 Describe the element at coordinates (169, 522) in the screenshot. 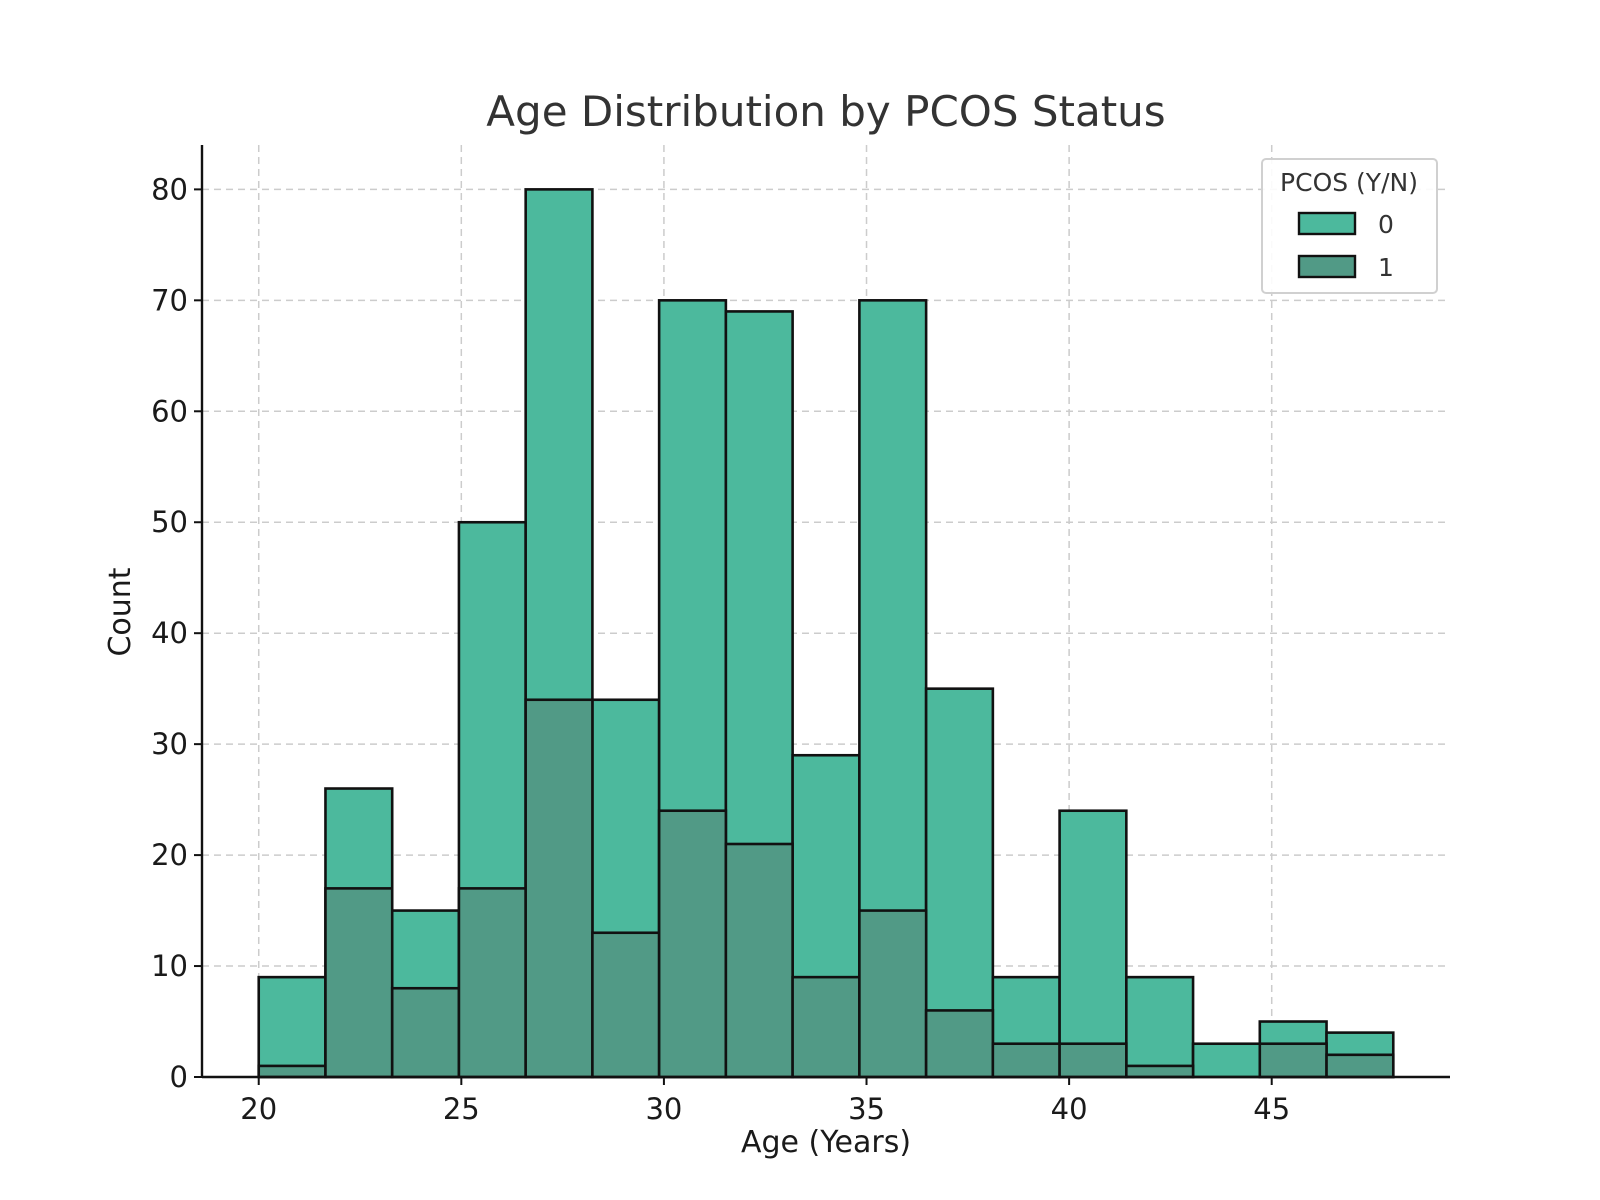

I see `y-tick-label: 50` at that location.